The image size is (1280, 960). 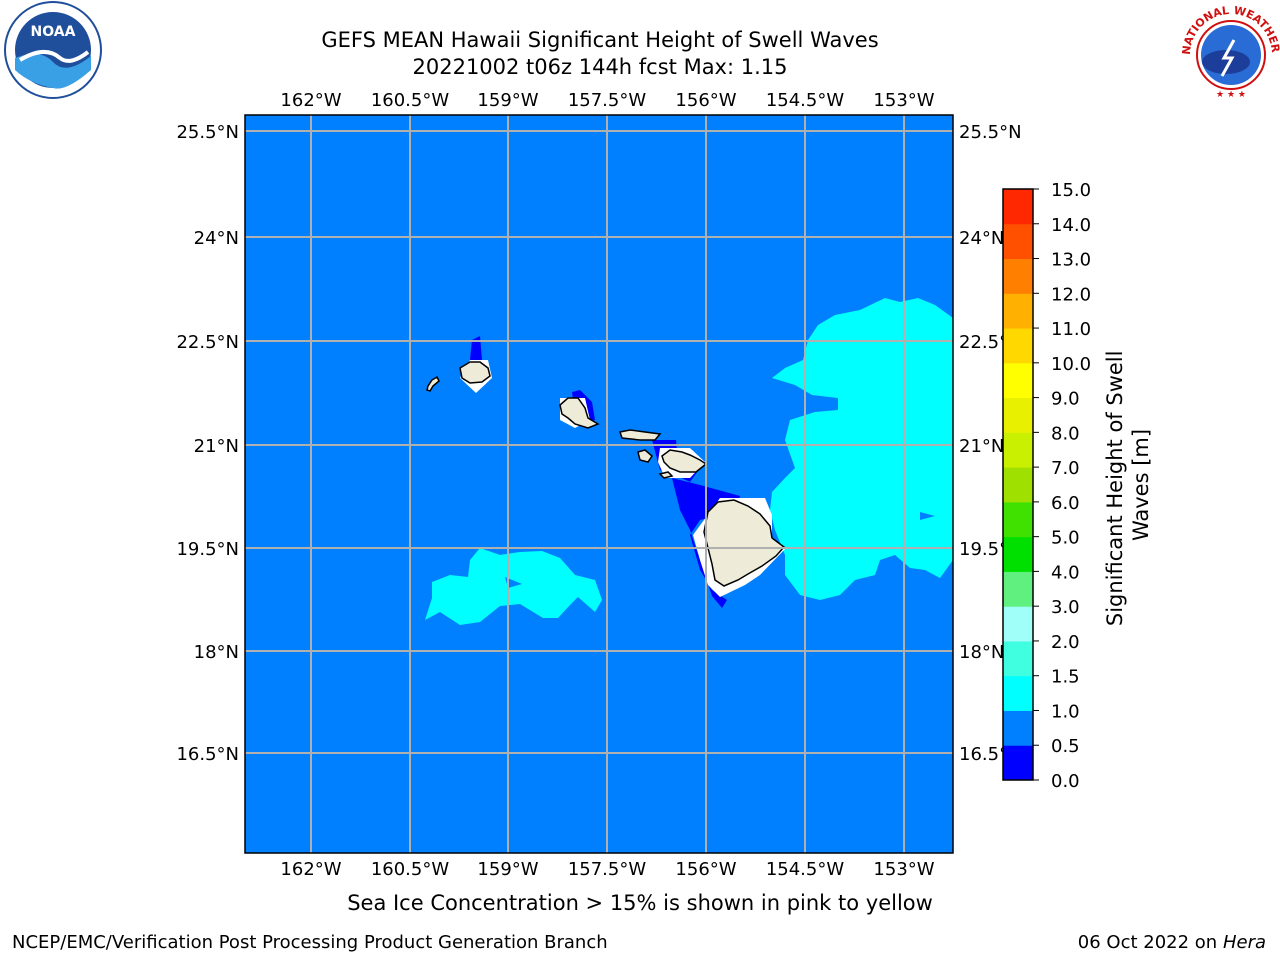 I want to click on lat-label-left: 22.5°N, so click(x=207, y=342).